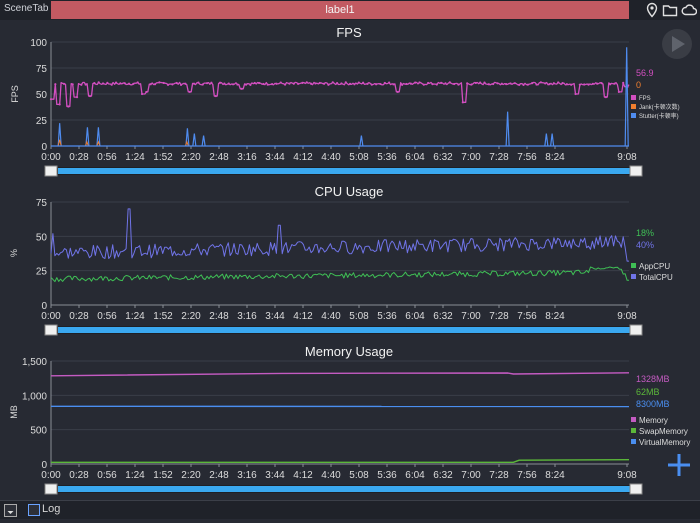 This screenshot has height=523, width=700. I want to click on legend-app-cpu-label: AppCPU, so click(654, 266).